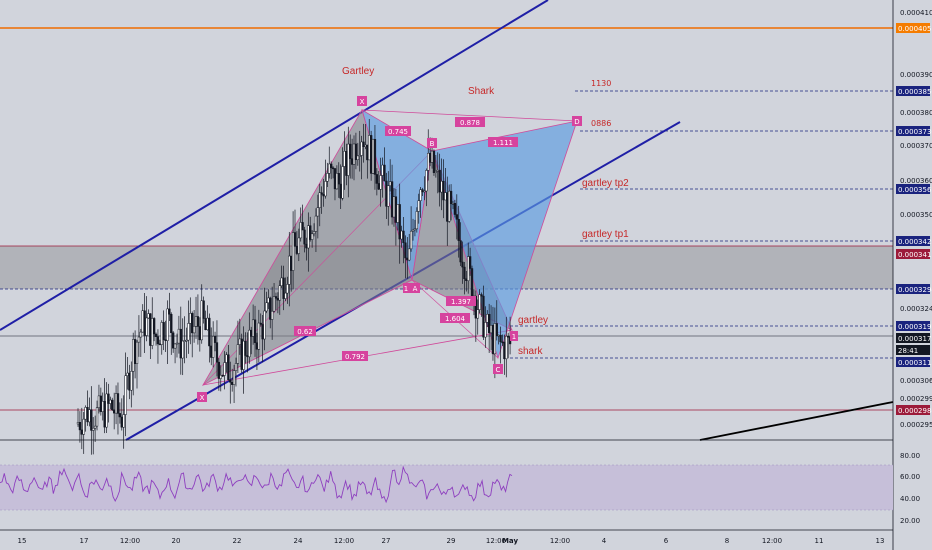 Image resolution: width=932 pixels, height=550 pixels. What do you see at coordinates (503, 142) in the screenshot?
I see `ratio-badge-1111: 1.111` at bounding box center [503, 142].